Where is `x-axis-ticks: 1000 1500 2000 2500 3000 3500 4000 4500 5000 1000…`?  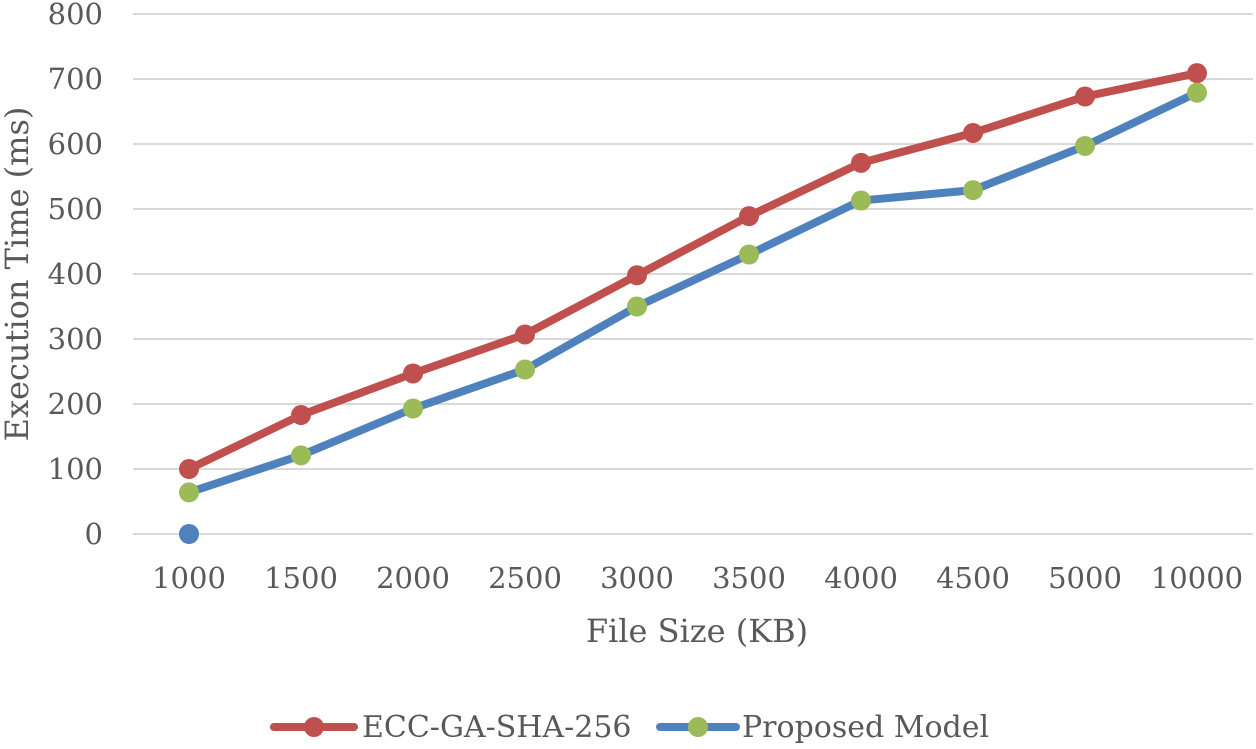
x-axis-ticks: 1000 1500 2000 2500 3000 3500 4000 4500 5000 1000… is located at coordinates (697, 578).